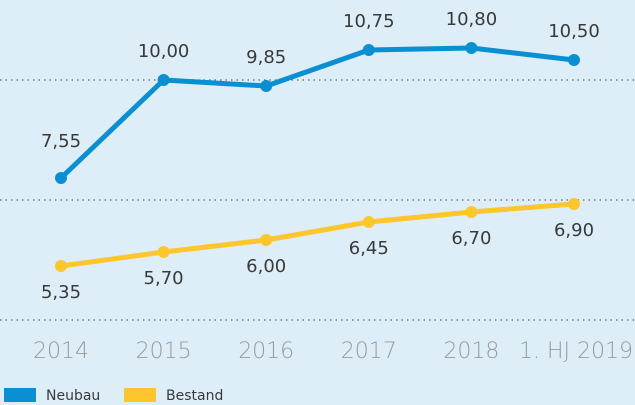 Image resolution: width=635 pixels, height=405 pixels. What do you see at coordinates (317, 235) in the screenshot?
I see `series-line` at bounding box center [317, 235].